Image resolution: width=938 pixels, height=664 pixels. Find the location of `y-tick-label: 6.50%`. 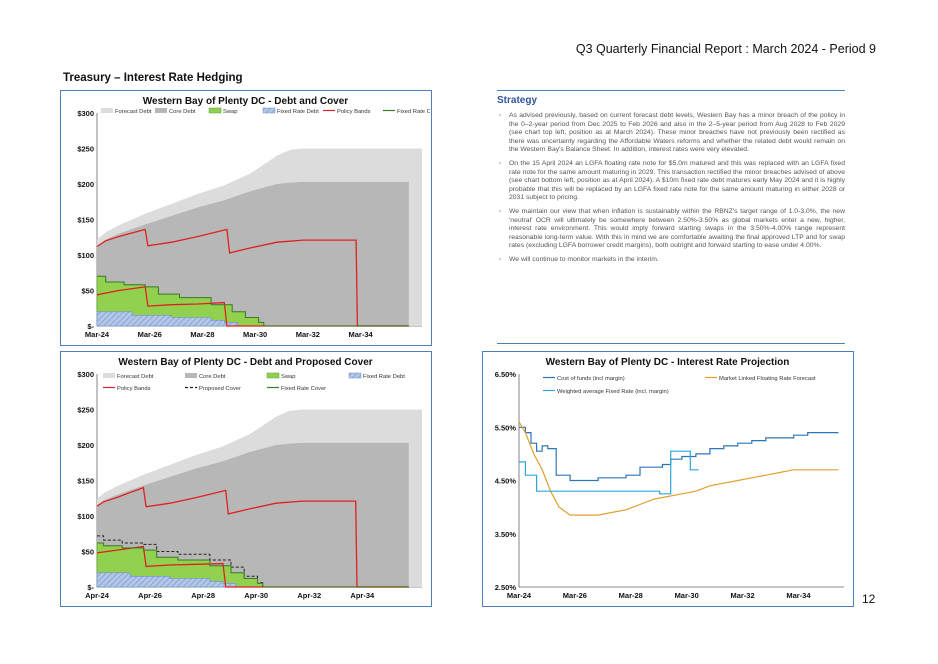

y-tick-label: 6.50% is located at coordinates (506, 374).